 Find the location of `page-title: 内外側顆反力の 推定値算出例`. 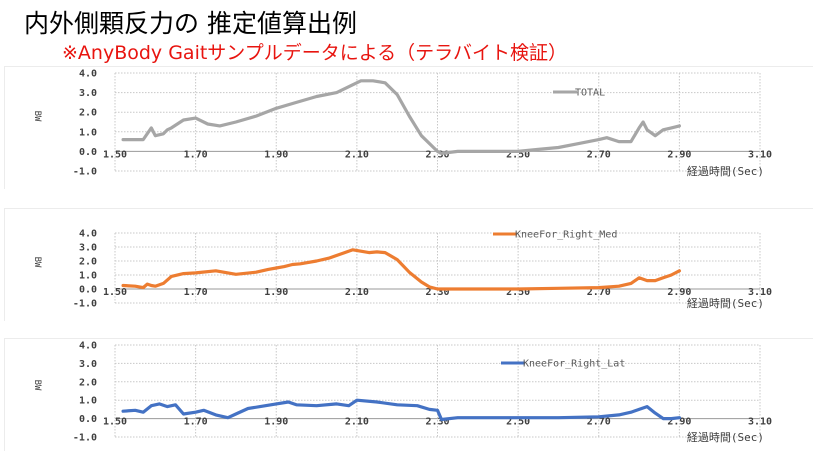

page-title: 内外側顆反力の 推定値算出例 is located at coordinates (190, 23).